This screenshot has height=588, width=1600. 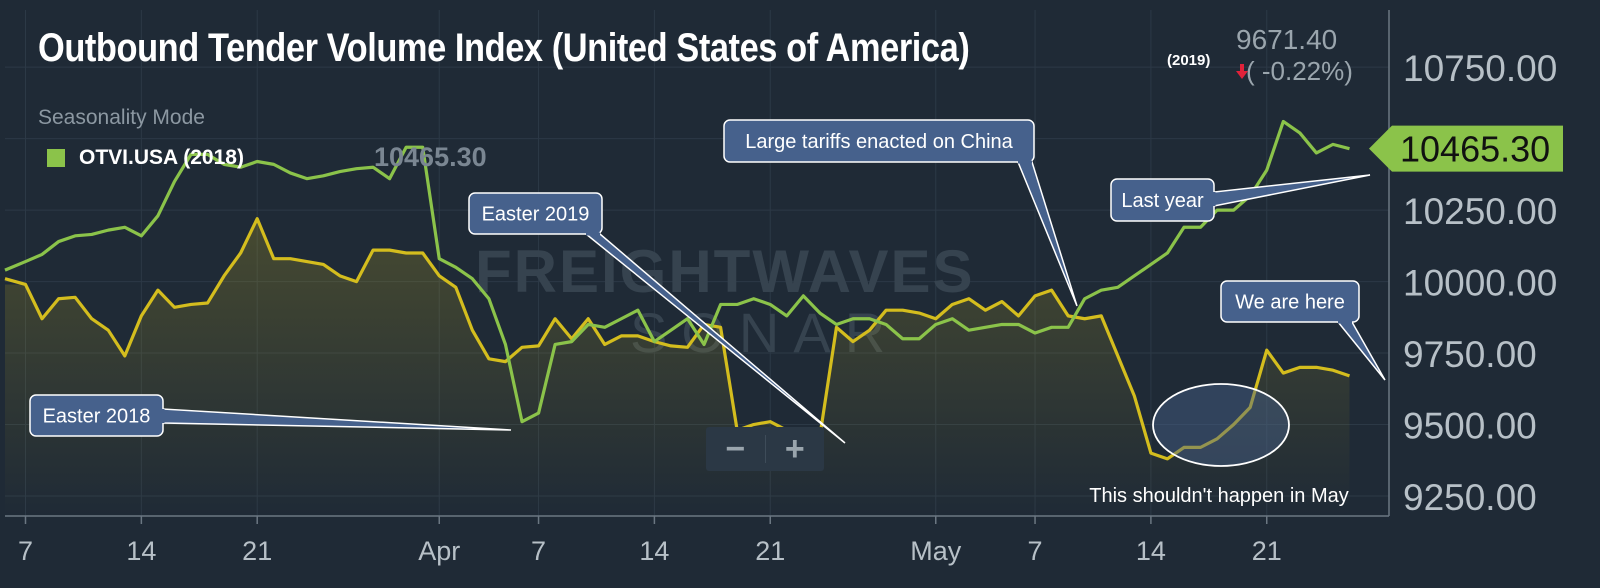 I want to click on legend-2018: OTVI.USA (2018), so click(x=145, y=158).